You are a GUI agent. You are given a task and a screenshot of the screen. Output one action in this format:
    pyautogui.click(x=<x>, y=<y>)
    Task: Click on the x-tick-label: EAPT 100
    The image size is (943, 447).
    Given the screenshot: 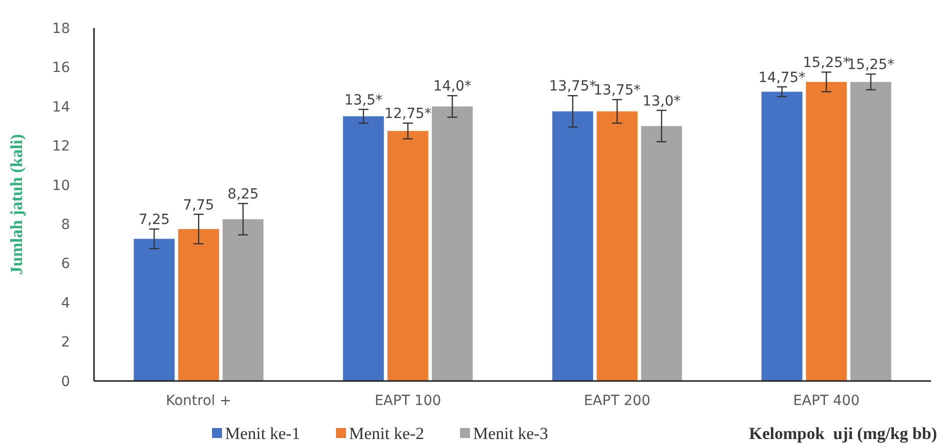 What is the action you would take?
    pyautogui.click(x=408, y=401)
    